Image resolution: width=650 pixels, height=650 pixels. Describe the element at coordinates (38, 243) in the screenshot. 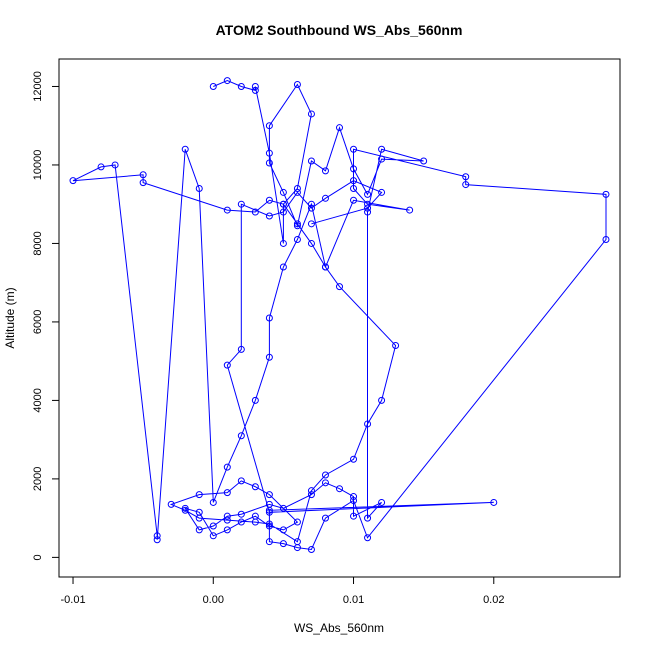

I see `y-tick-label: 8000` at that location.